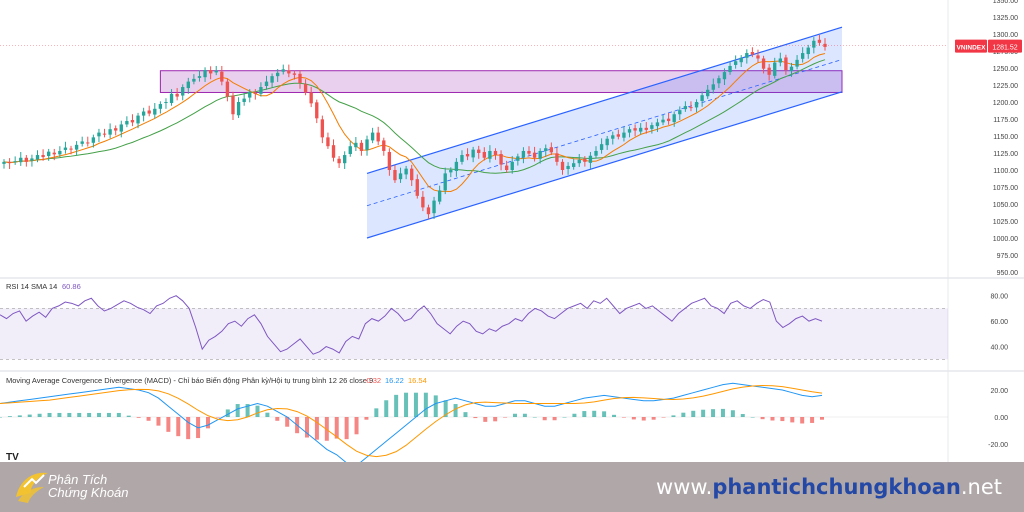 Image resolution: width=1024 pixels, height=512 pixels. Describe the element at coordinates (417, 380) in the screenshot. I see `signal-value: 16.54` at that location.